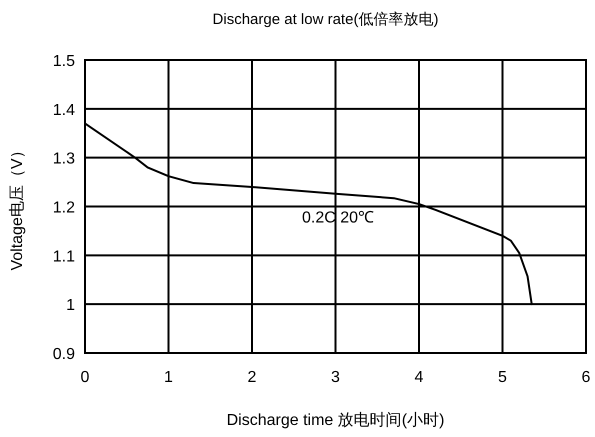  What do you see at coordinates (64, 354) in the screenshot?
I see `y-tick-label: 0.9` at bounding box center [64, 354].